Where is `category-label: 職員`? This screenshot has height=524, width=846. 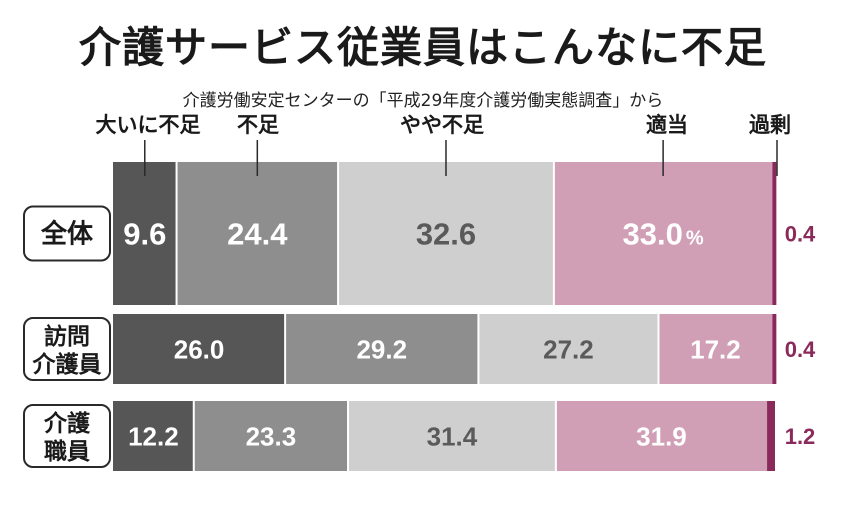 category-label: 職員 is located at coordinates (67, 451).